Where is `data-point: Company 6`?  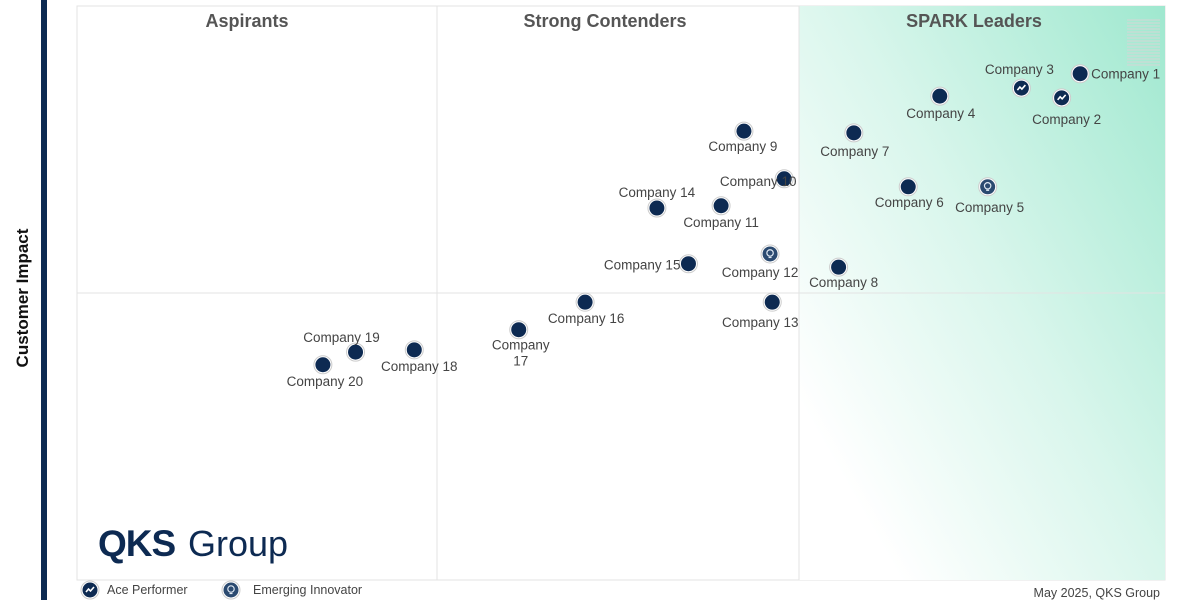
data-point: Company 6 is located at coordinates (909, 193).